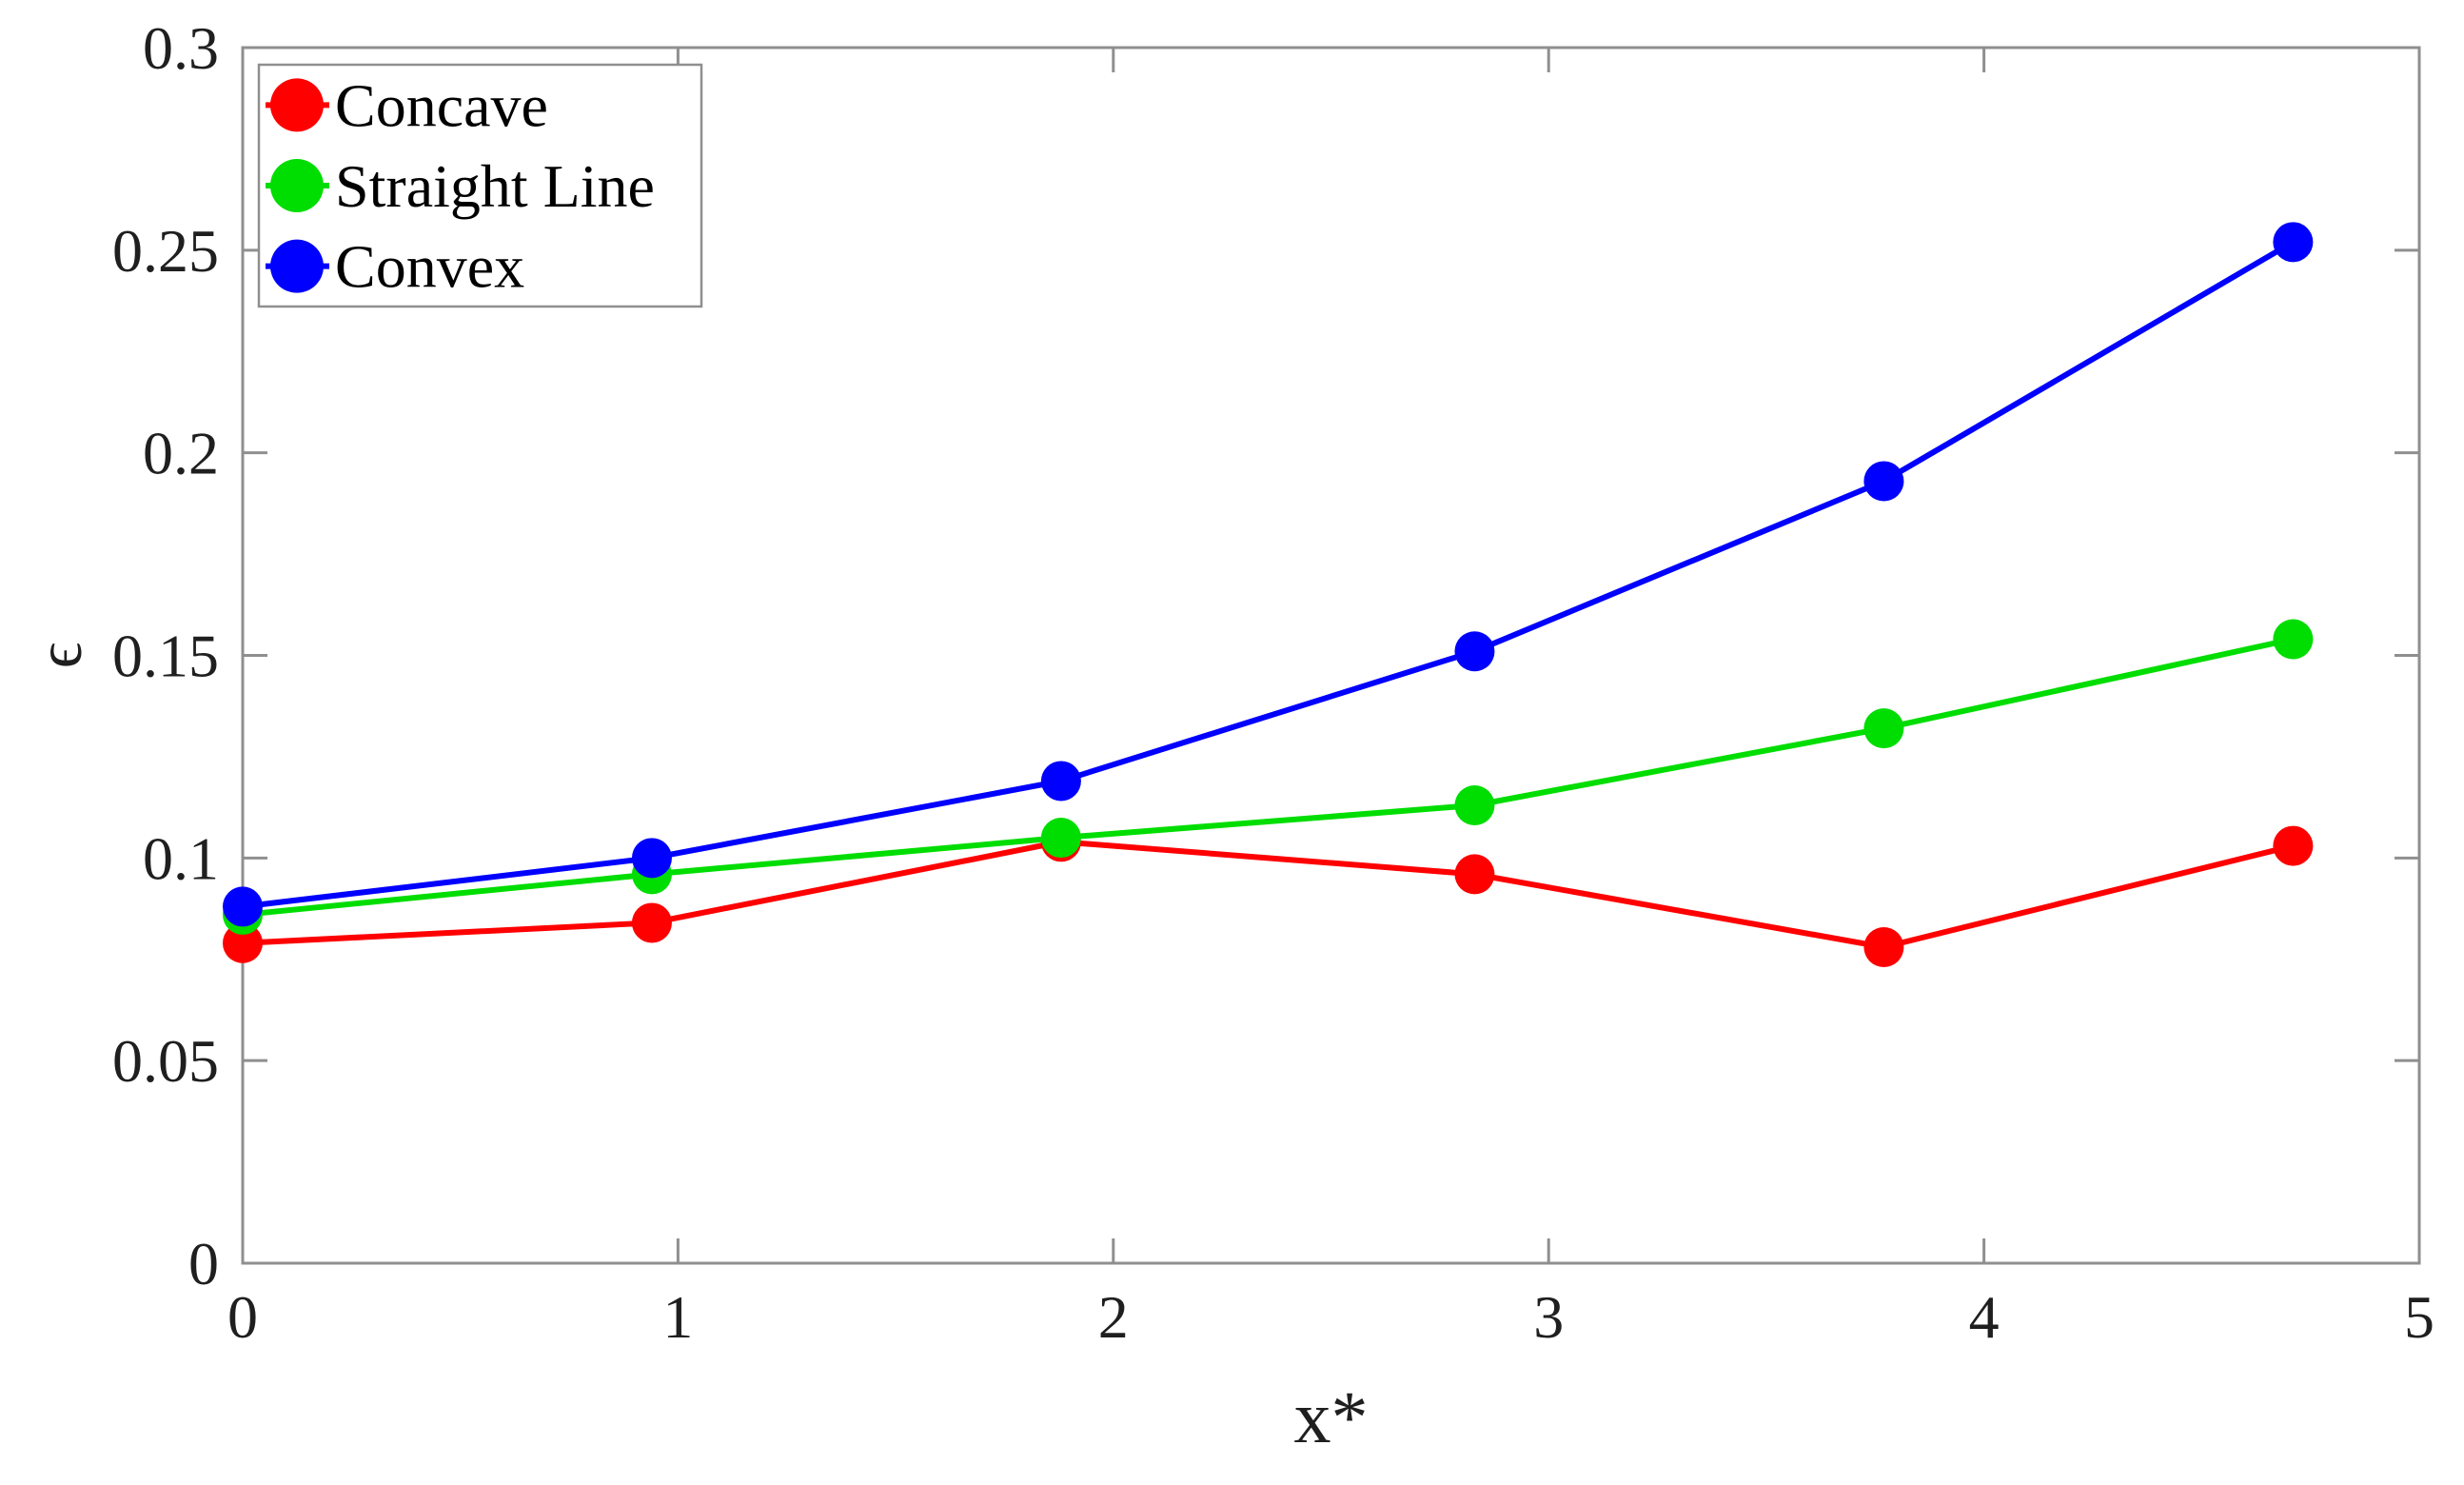  What do you see at coordinates (242, 1317) in the screenshot?
I see `x-axis-tick-label: 0` at bounding box center [242, 1317].